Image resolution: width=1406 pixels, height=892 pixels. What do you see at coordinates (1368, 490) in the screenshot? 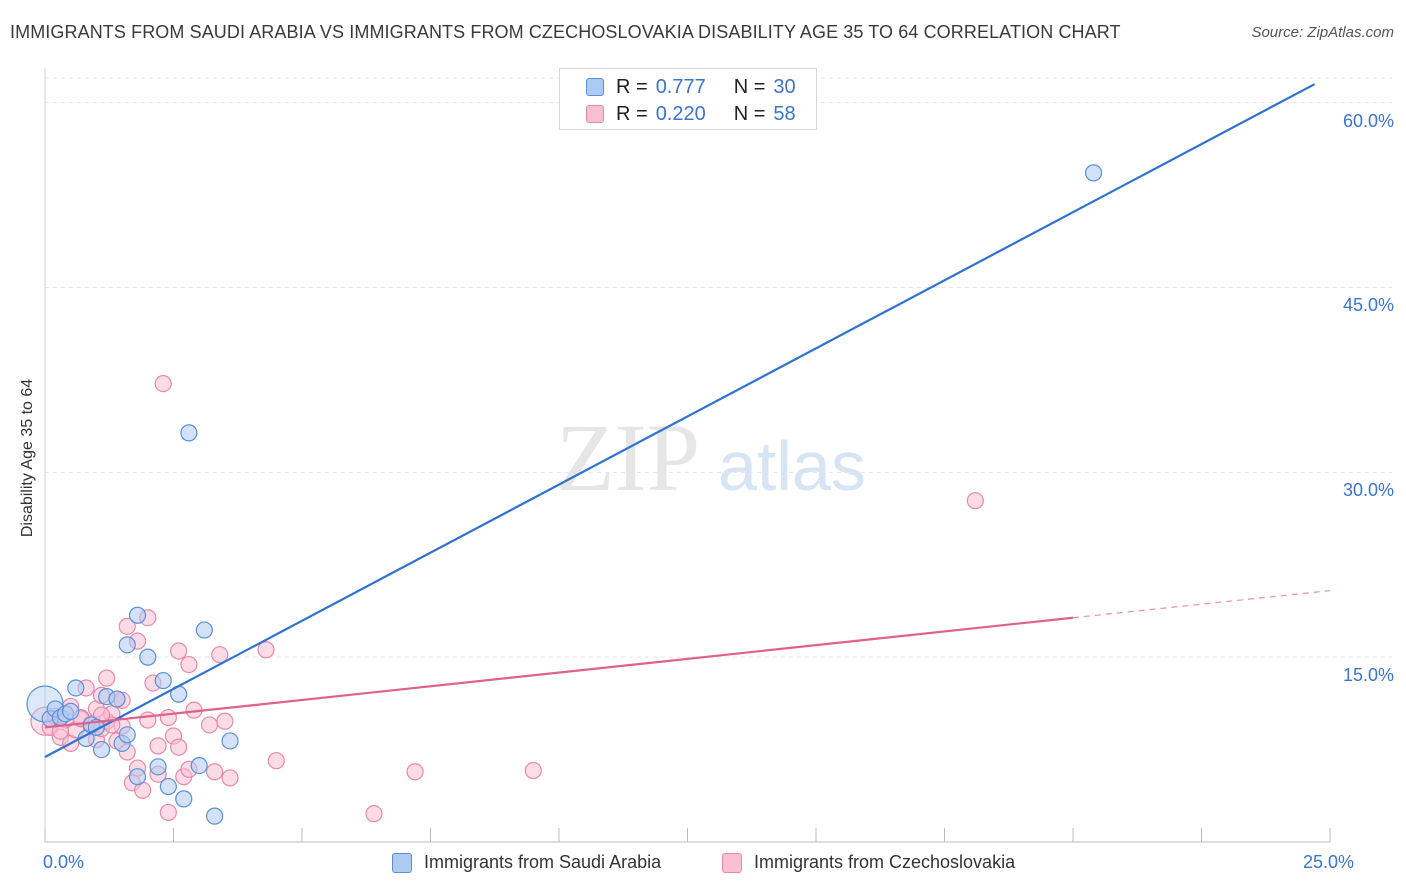
I see `y-tick-label: 30.0%` at bounding box center [1368, 490].